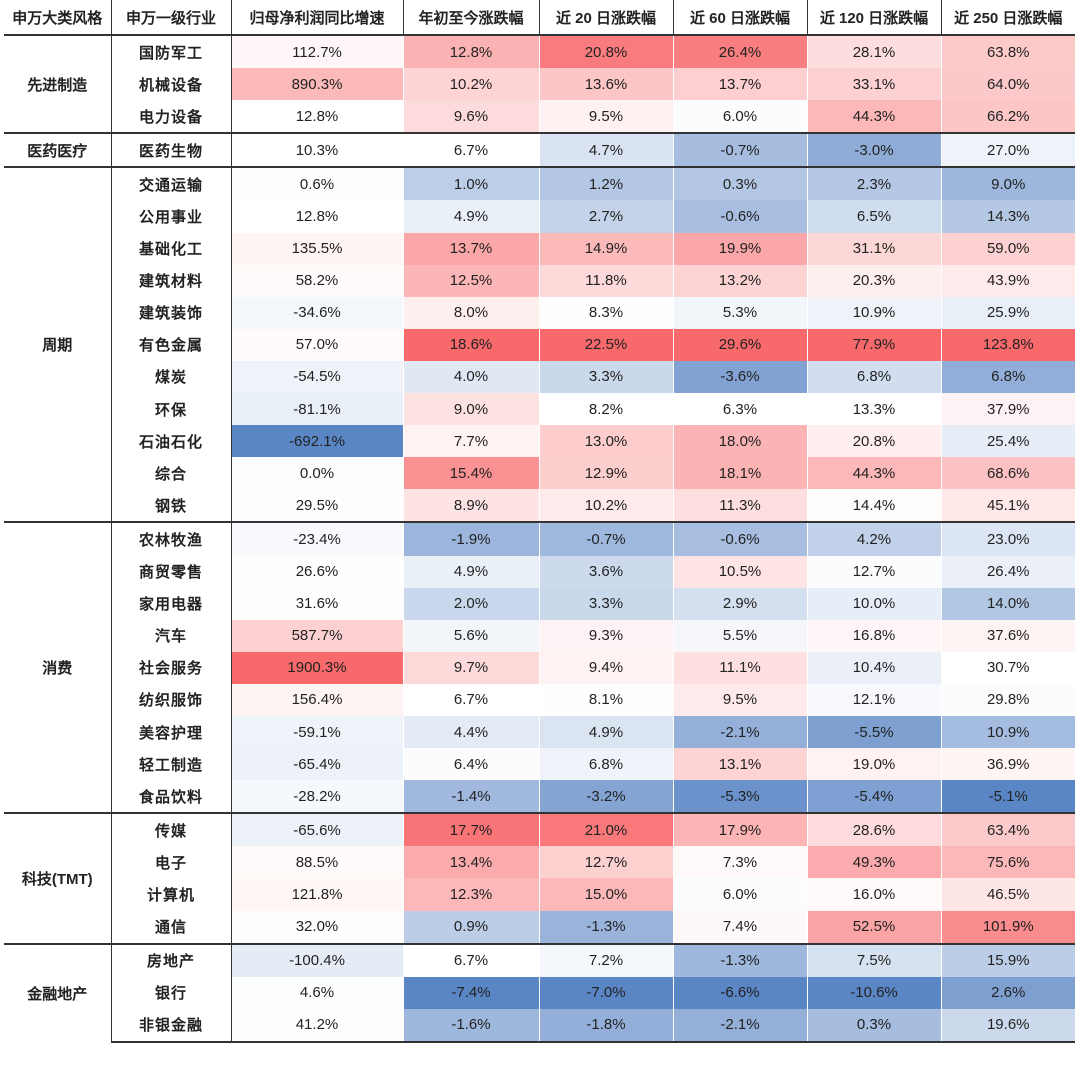  Describe the element at coordinates (317, 150) in the screenshot. I see `value-cell-profit-growth: 10.3%` at that location.